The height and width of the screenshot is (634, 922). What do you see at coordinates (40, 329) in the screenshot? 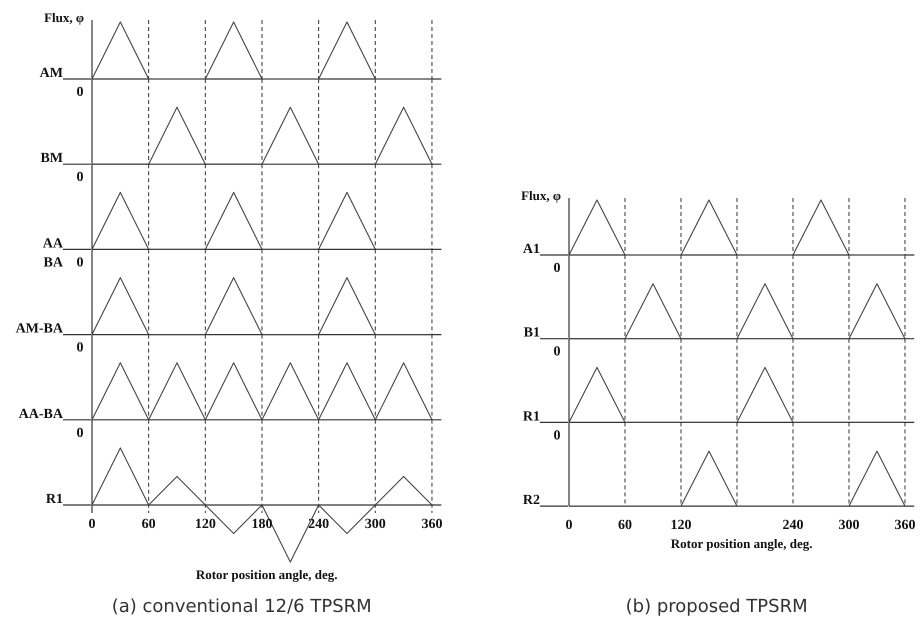
I see `text: AM-BA` at bounding box center [40, 329].